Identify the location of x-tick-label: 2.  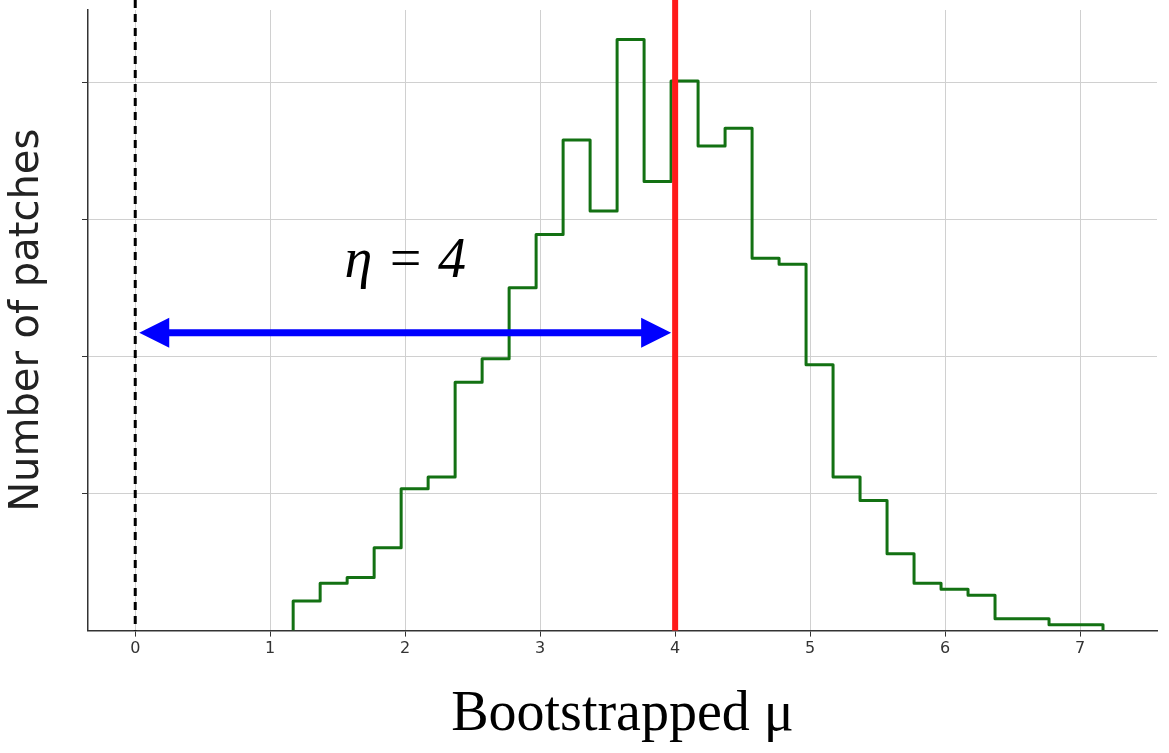
(405, 648).